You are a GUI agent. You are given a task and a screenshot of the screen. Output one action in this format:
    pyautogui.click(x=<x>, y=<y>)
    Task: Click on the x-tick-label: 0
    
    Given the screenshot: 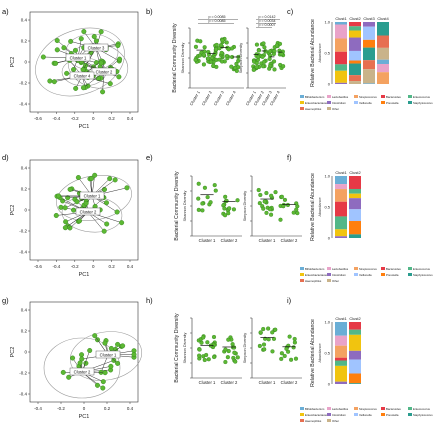 What is the action you would take?
    pyautogui.click(x=93, y=118)
    